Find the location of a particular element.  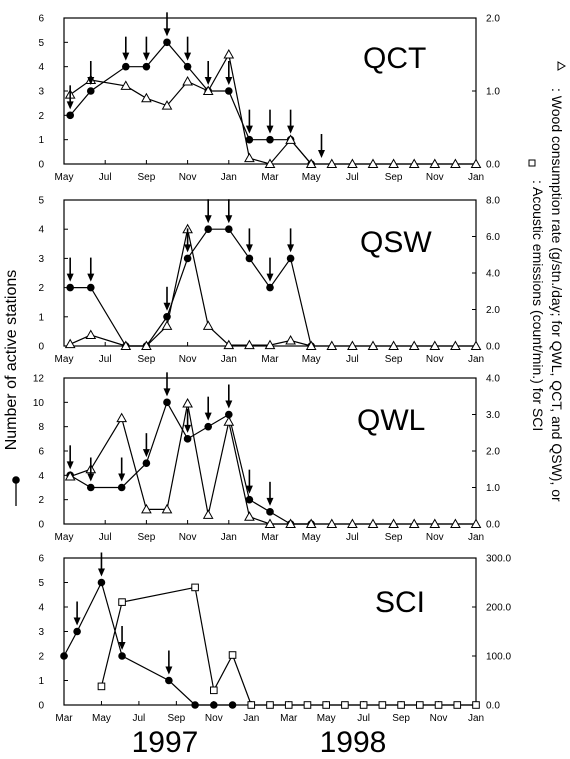

y-right-tick-label: 6.0 is located at coordinates (493, 237).